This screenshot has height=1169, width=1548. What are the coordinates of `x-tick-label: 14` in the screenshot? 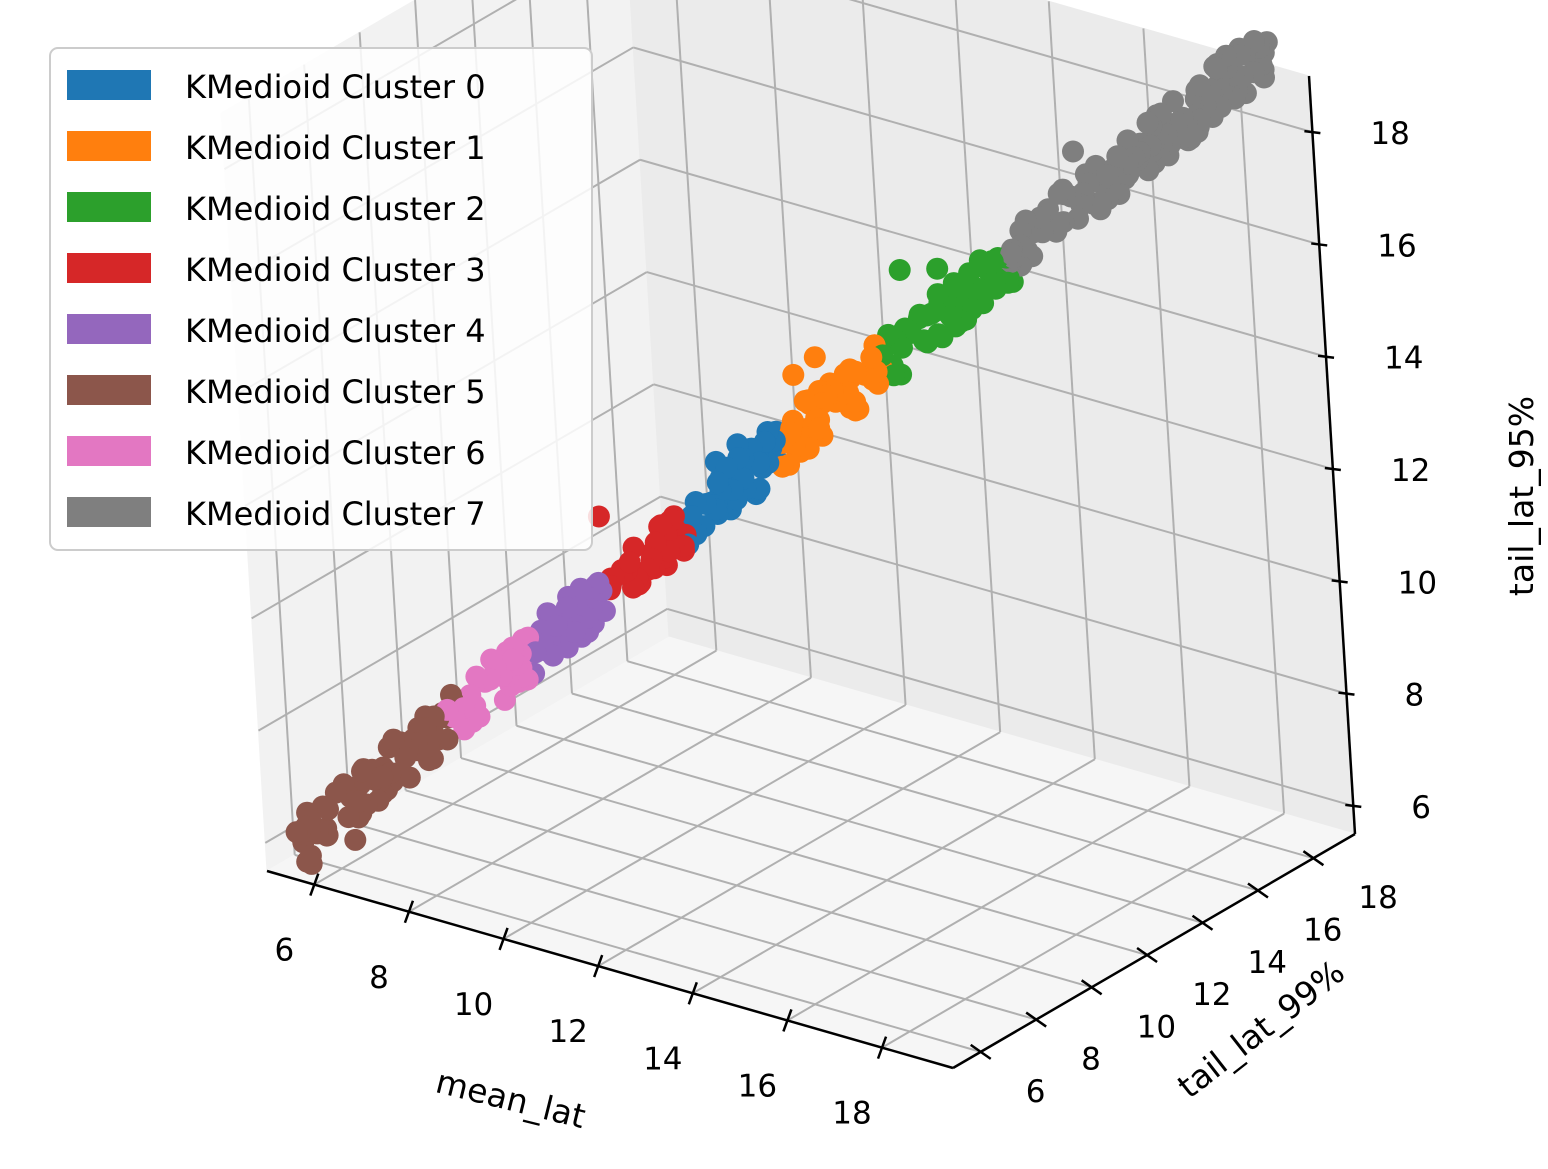 It's located at (662, 1059).